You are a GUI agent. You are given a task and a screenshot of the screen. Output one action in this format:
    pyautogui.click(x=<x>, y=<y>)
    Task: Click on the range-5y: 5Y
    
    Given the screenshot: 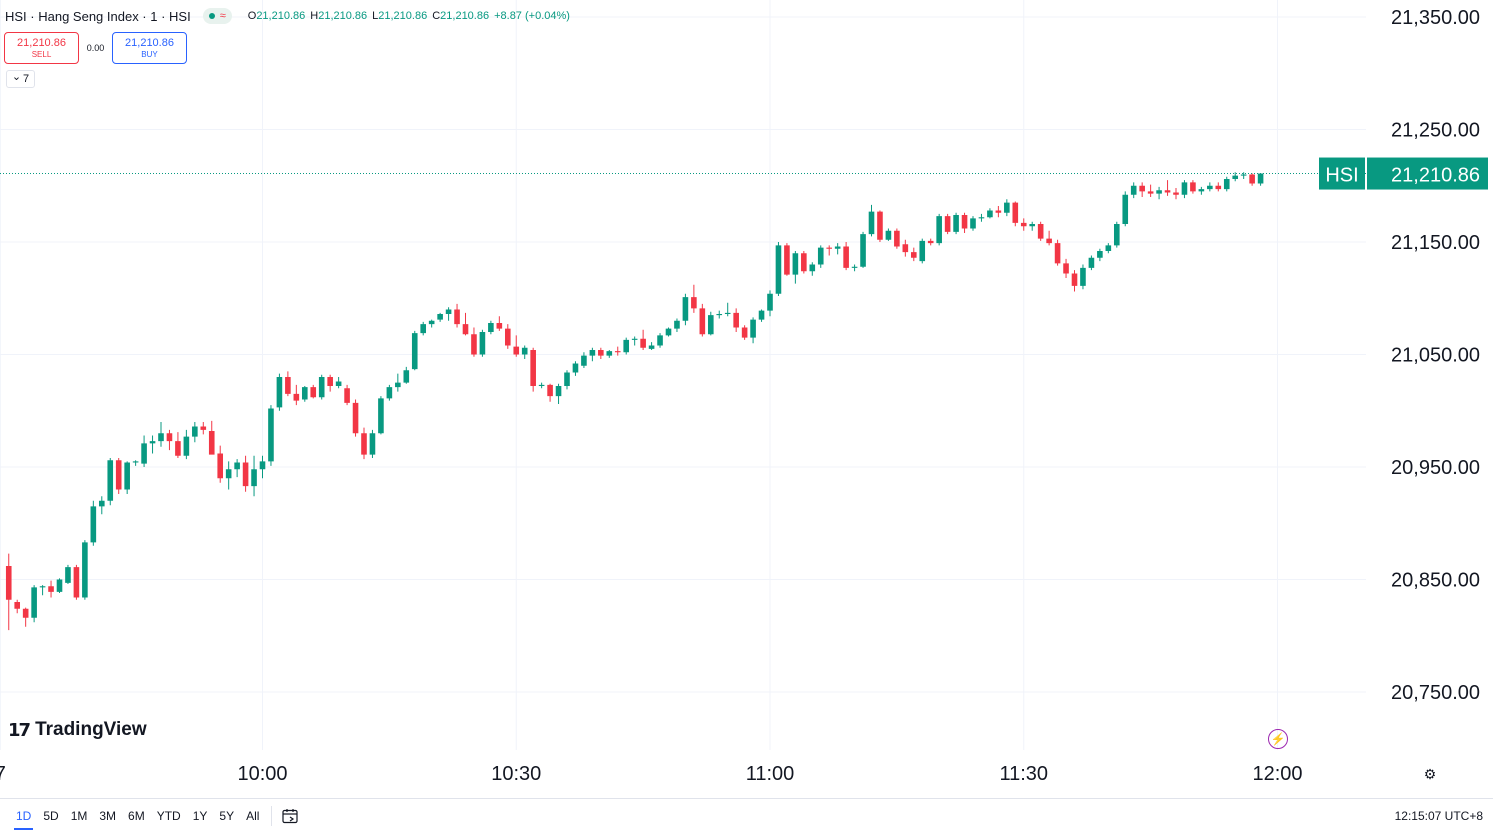 What is the action you would take?
    pyautogui.click(x=227, y=815)
    